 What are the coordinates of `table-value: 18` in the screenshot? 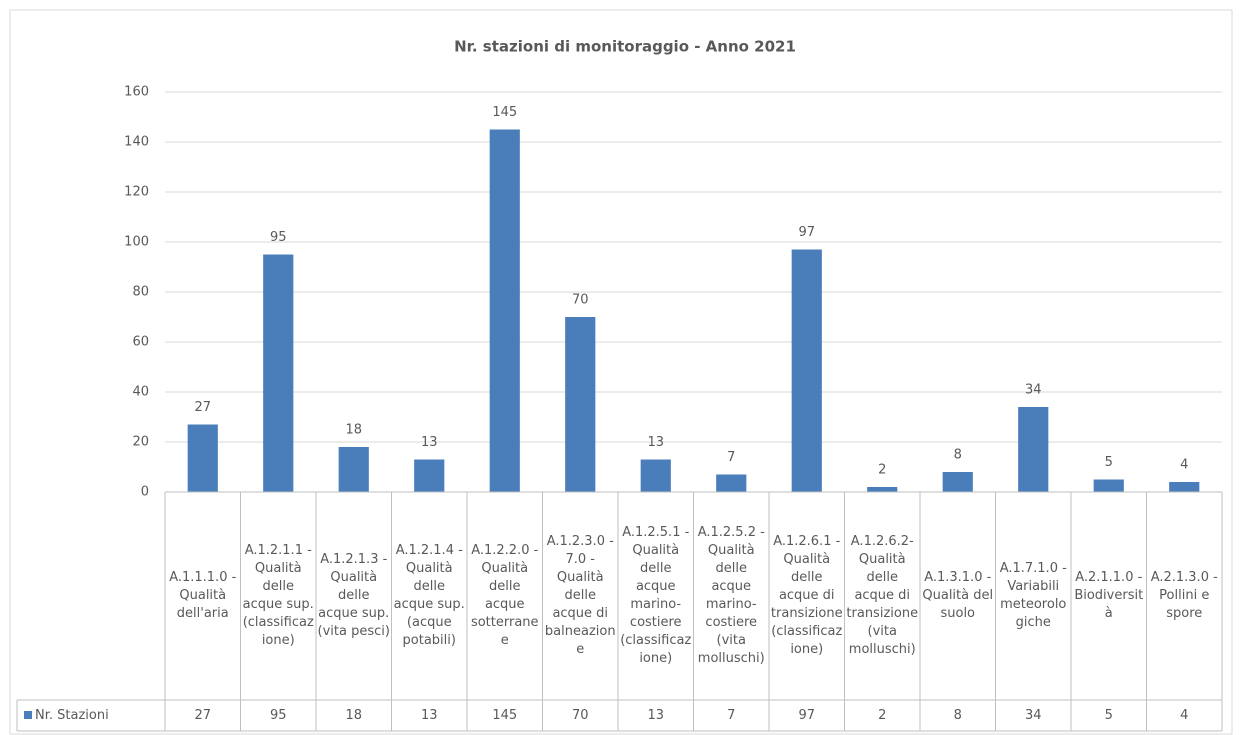 It's located at (354, 715).